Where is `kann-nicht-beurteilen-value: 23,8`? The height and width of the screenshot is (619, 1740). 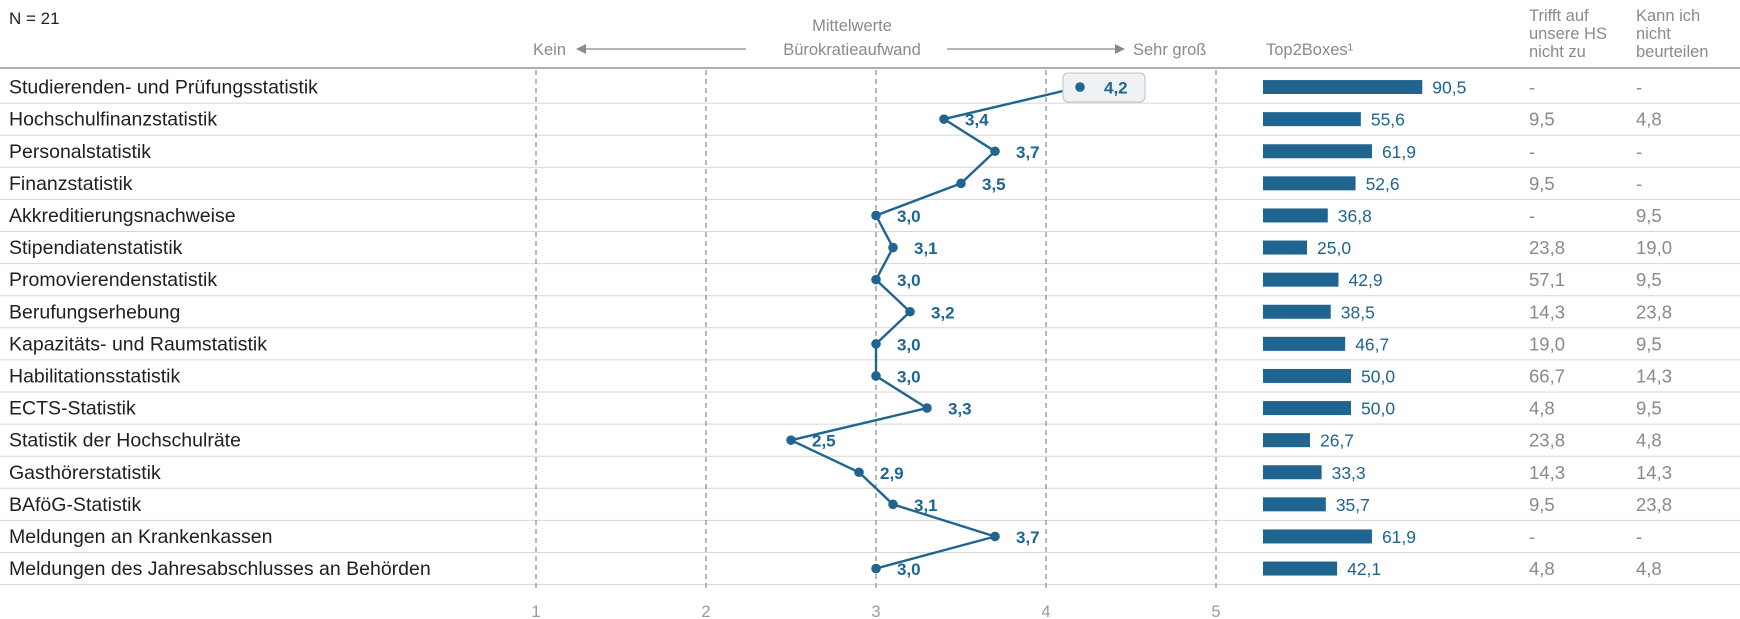 kann-nicht-beurteilen-value: 23,8 is located at coordinates (1654, 311).